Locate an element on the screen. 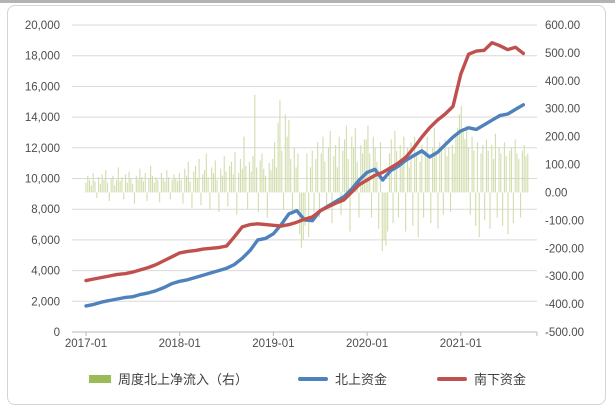 This screenshot has width=615, height=411. left-axis-tick-label: 0 is located at coordinates (57, 333).